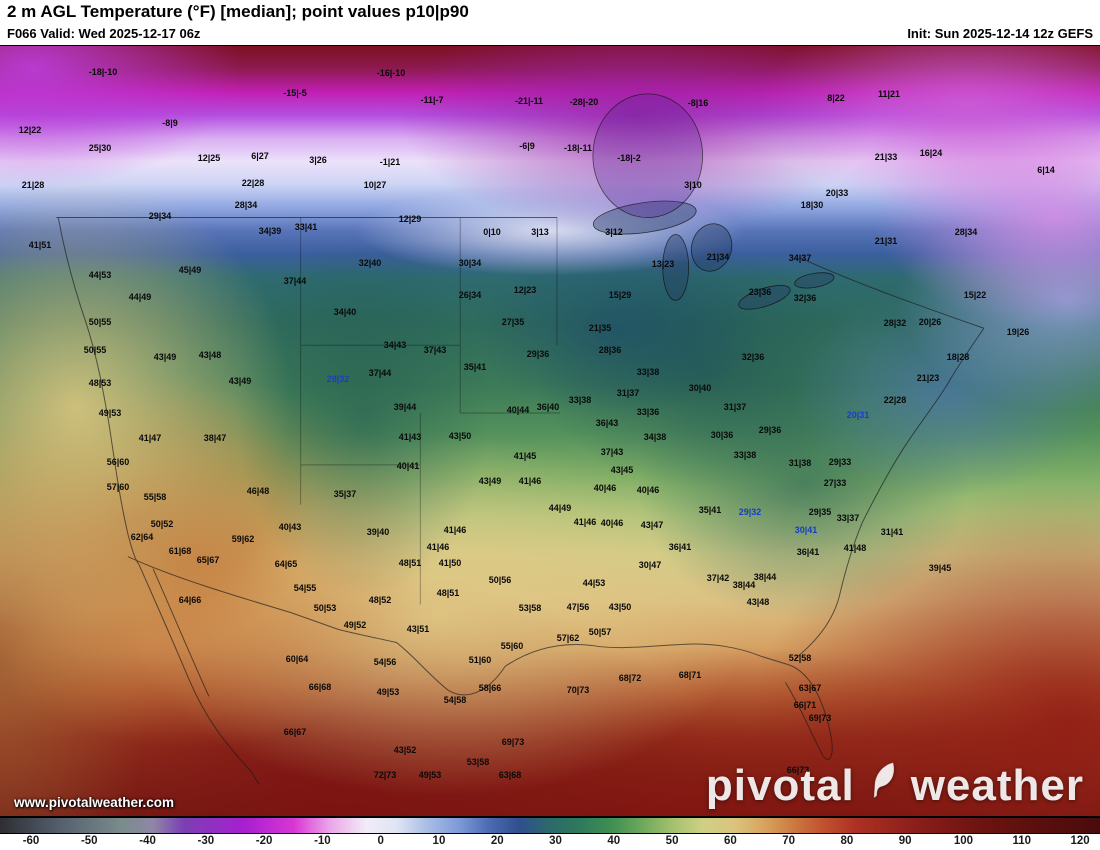 The image size is (1100, 850). What do you see at coordinates (789, 841) in the screenshot?
I see `colorbar-tick-label: 70` at bounding box center [789, 841].